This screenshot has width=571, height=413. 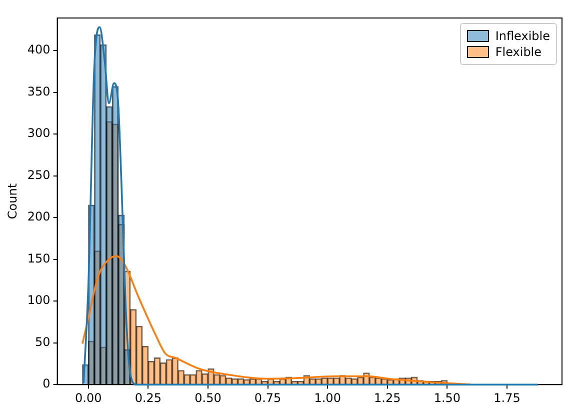 What do you see at coordinates (46, 383) in the screenshot?
I see `y-tick-label: 0` at bounding box center [46, 383].